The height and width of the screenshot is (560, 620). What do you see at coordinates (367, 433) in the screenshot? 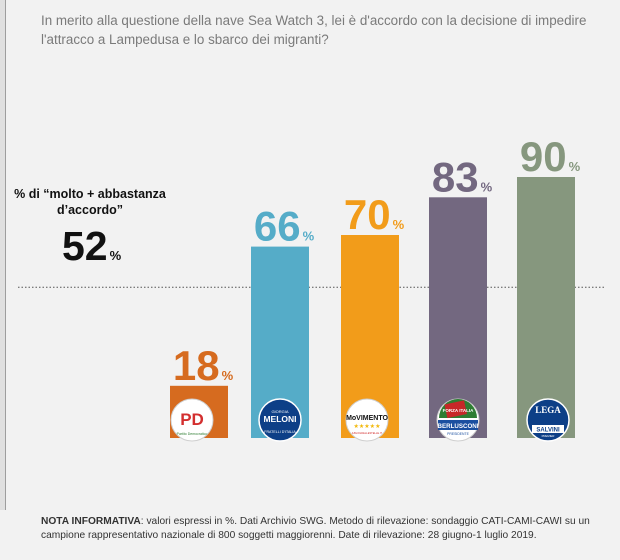
I see `m5s-logo-url: ILBLOGDELLESTELLE.IT` at bounding box center [367, 433].